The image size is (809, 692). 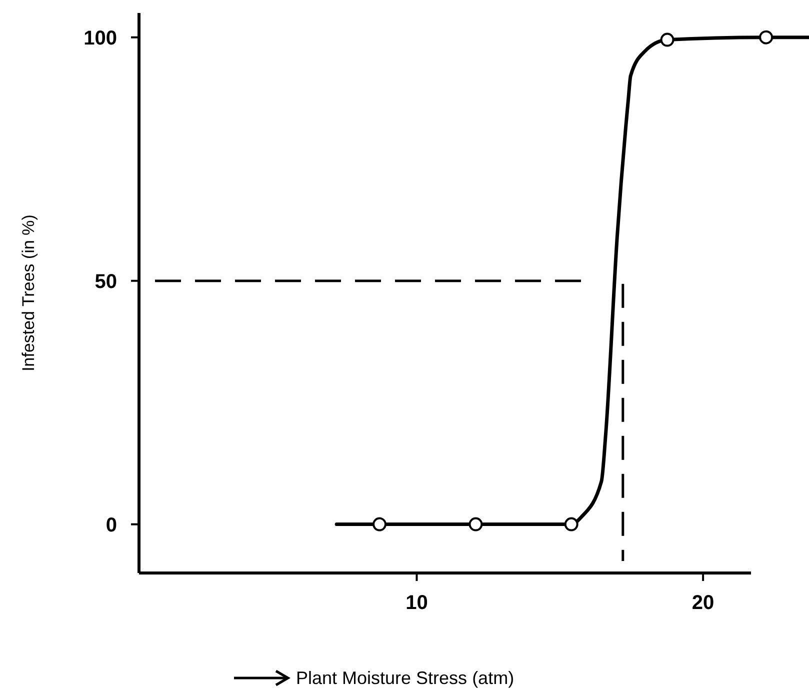 What do you see at coordinates (28, 293) in the screenshot?
I see `y-axis-title: Infested Trees (in %)` at bounding box center [28, 293].